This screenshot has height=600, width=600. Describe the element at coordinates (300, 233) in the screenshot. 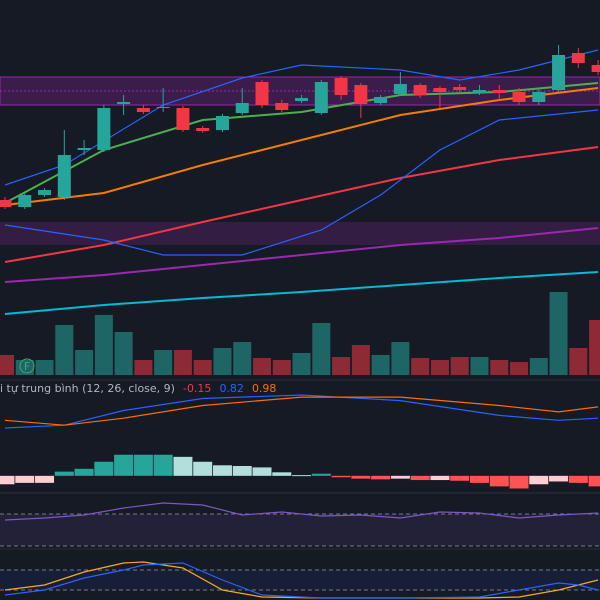

I see `support-zone` at that location.